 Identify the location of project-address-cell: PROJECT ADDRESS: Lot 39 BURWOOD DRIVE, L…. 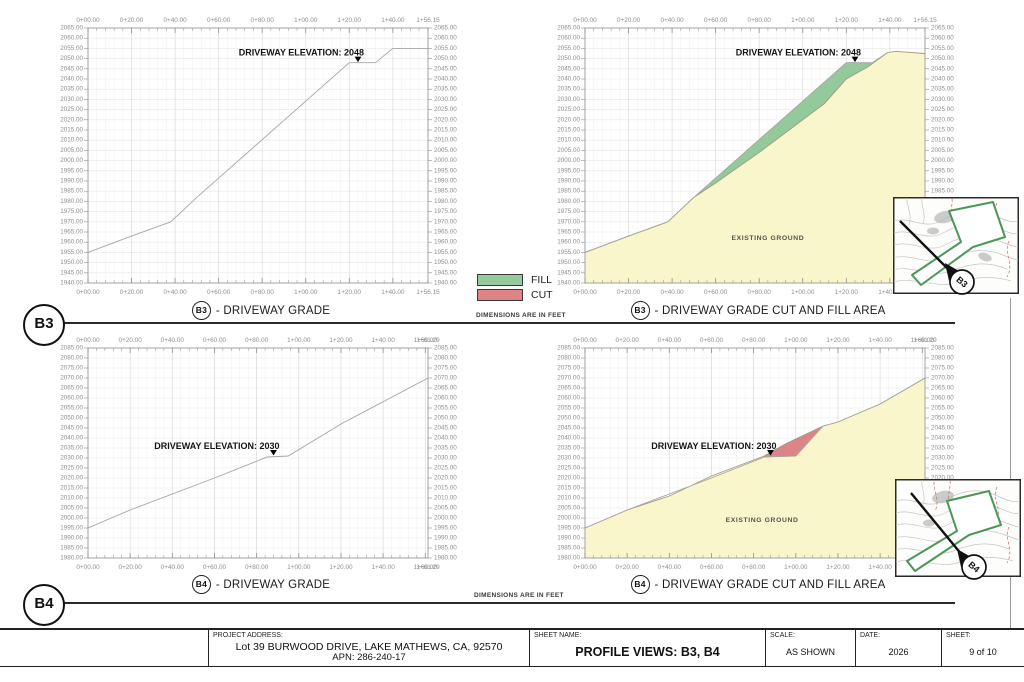
(369, 648).